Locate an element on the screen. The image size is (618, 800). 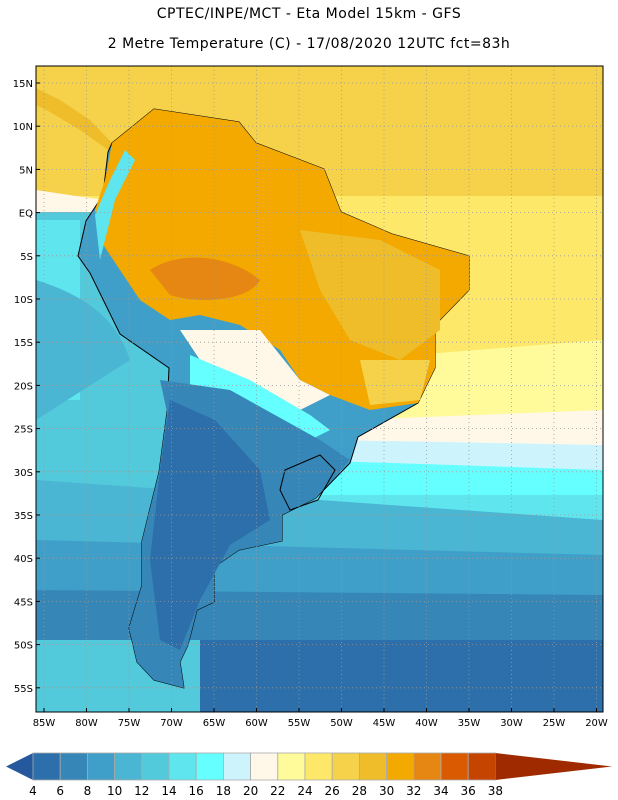
lat-tick-label: 55S is located at coordinates (23, 689).